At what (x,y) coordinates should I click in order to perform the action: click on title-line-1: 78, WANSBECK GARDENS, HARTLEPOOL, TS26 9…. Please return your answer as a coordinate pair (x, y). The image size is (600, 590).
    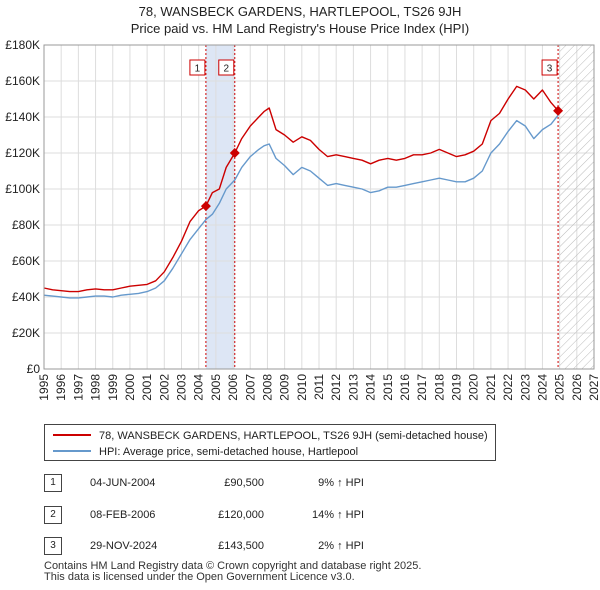
    Looking at the image, I should click on (300, 11).